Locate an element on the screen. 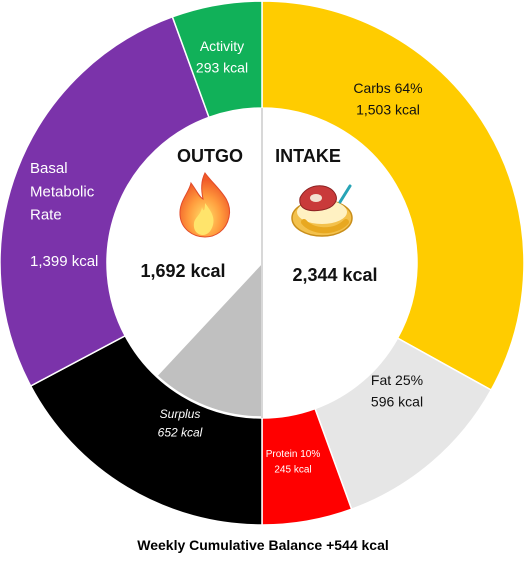  outgo-title: OUTGO is located at coordinates (210, 156).